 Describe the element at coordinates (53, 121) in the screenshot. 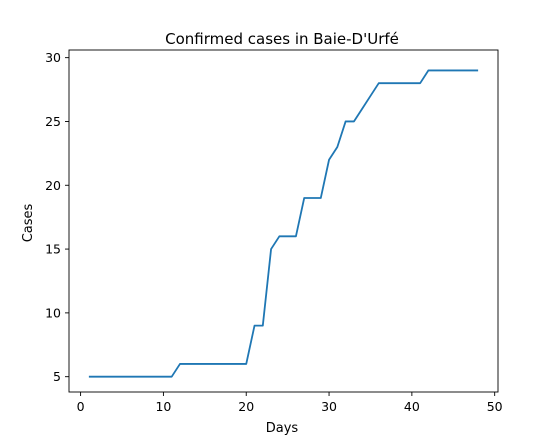

I see `y-tick-label-25: 25` at that location.